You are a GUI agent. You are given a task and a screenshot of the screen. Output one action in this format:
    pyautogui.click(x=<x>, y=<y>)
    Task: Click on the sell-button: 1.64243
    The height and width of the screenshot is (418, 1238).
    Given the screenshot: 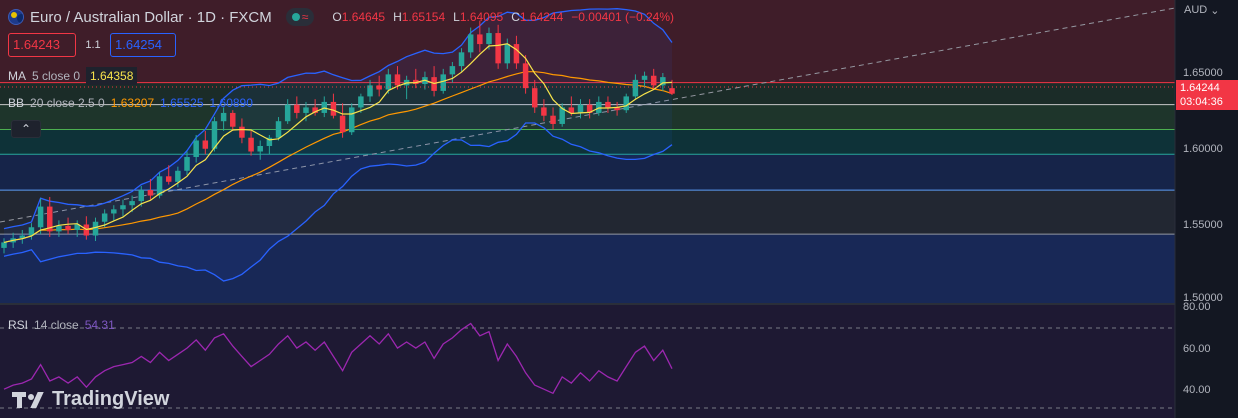 What is the action you would take?
    pyautogui.click(x=42, y=45)
    